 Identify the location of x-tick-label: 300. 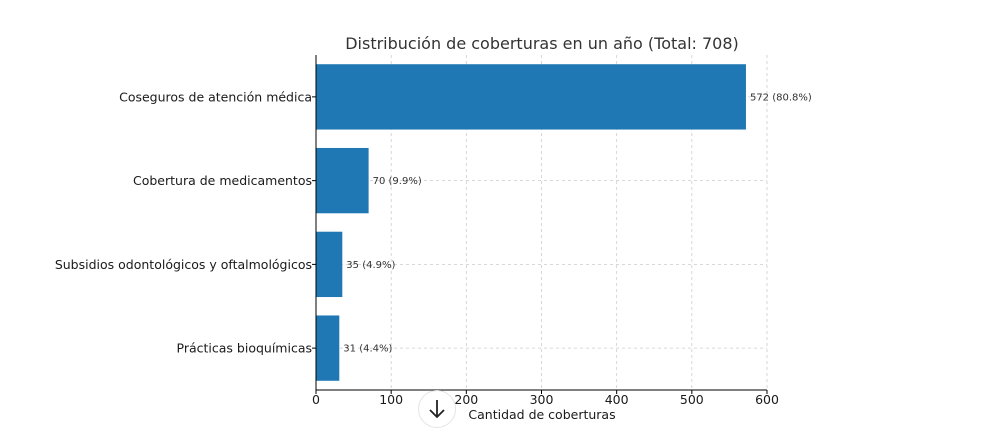
(542, 399).